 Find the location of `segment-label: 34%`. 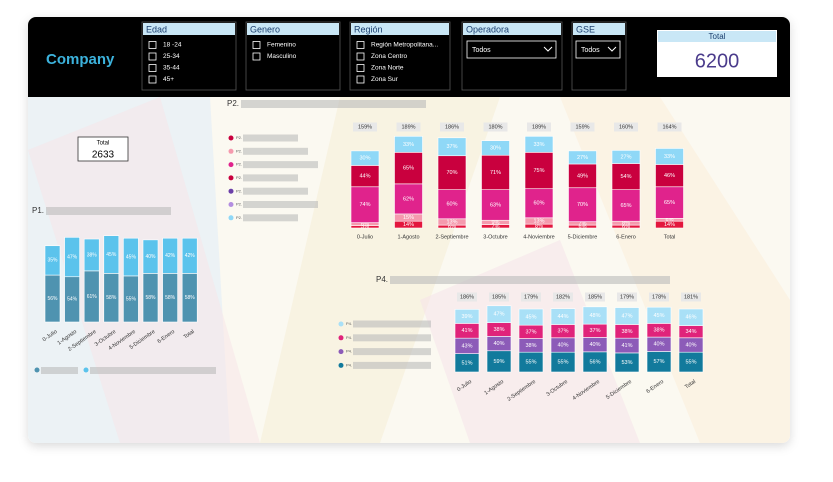

segment-label: 34% is located at coordinates (690, 332).